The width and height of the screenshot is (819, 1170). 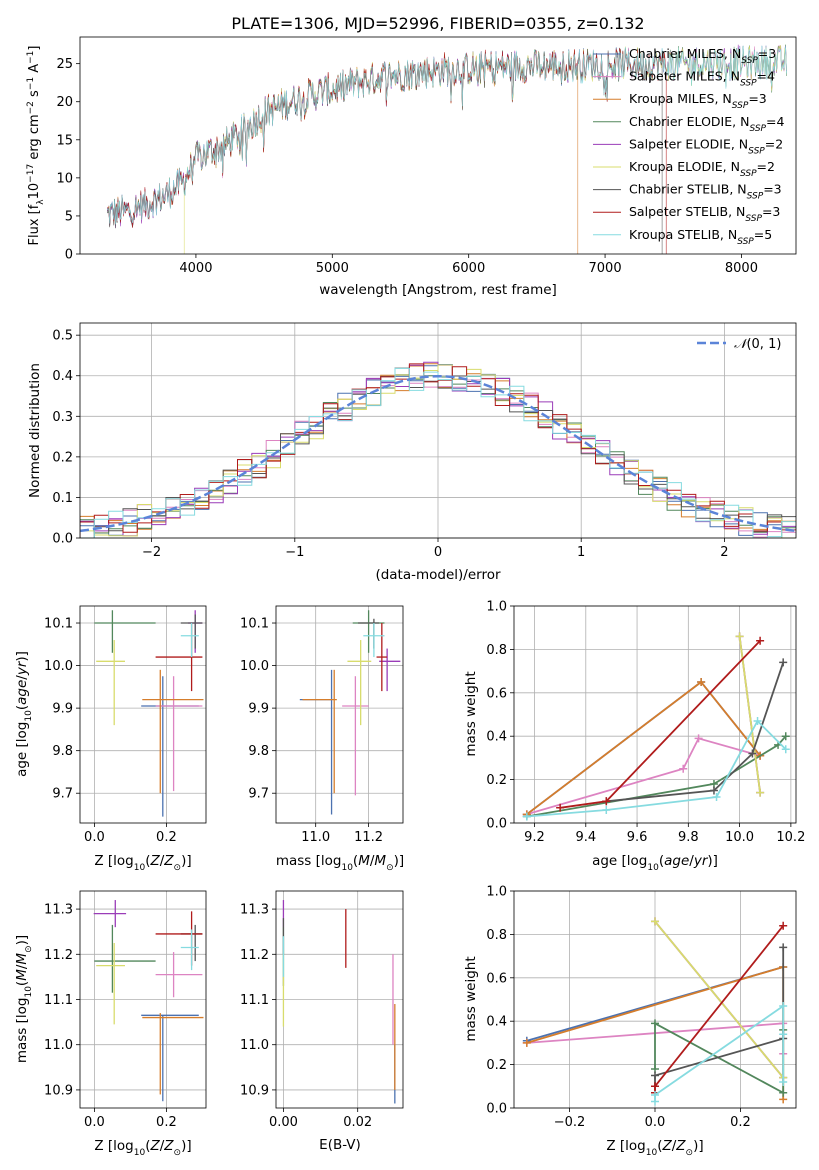 What do you see at coordinates (757, 344) in the screenshot?
I see `legend-label: 𝒩(0, 1)` at bounding box center [757, 344].